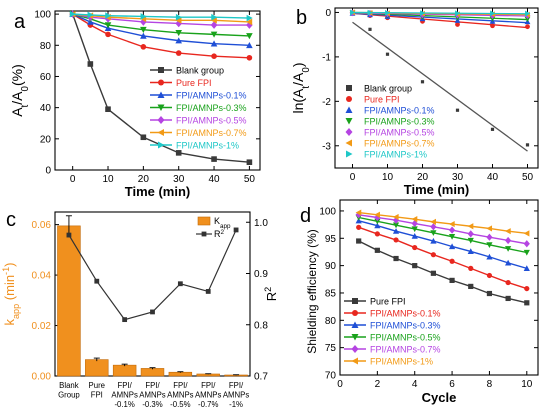 The height and width of the screenshot is (419, 550). I want to click on y-tick-label: 40, so click(46, 108).